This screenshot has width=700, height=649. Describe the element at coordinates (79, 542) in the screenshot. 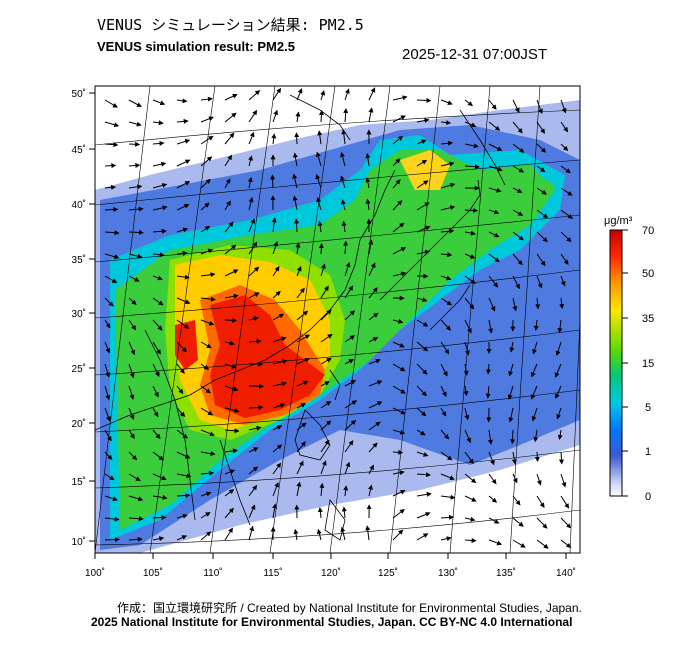

I see `lat-label: 10˚` at that location.